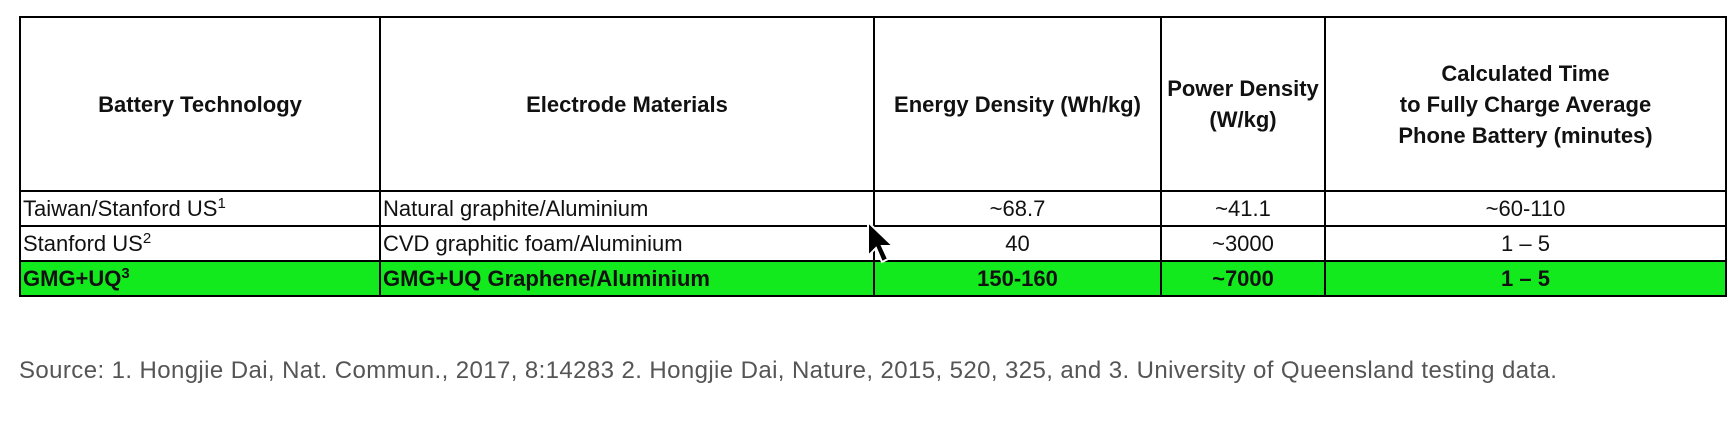 The width and height of the screenshot is (1728, 432). I want to click on header-text: to Fully Charge Average, so click(1525, 104).